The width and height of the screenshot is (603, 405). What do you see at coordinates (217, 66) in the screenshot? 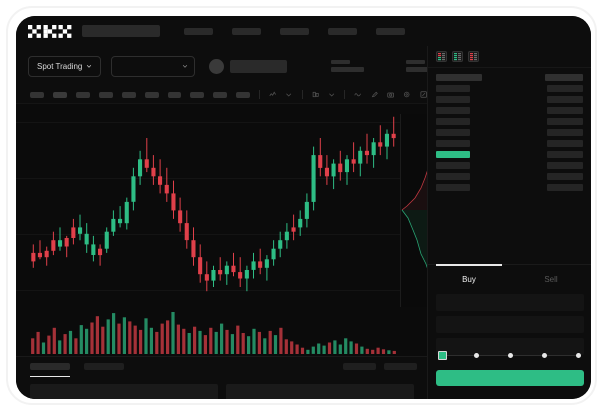
I see `pair-coin-avatar` at bounding box center [217, 66].